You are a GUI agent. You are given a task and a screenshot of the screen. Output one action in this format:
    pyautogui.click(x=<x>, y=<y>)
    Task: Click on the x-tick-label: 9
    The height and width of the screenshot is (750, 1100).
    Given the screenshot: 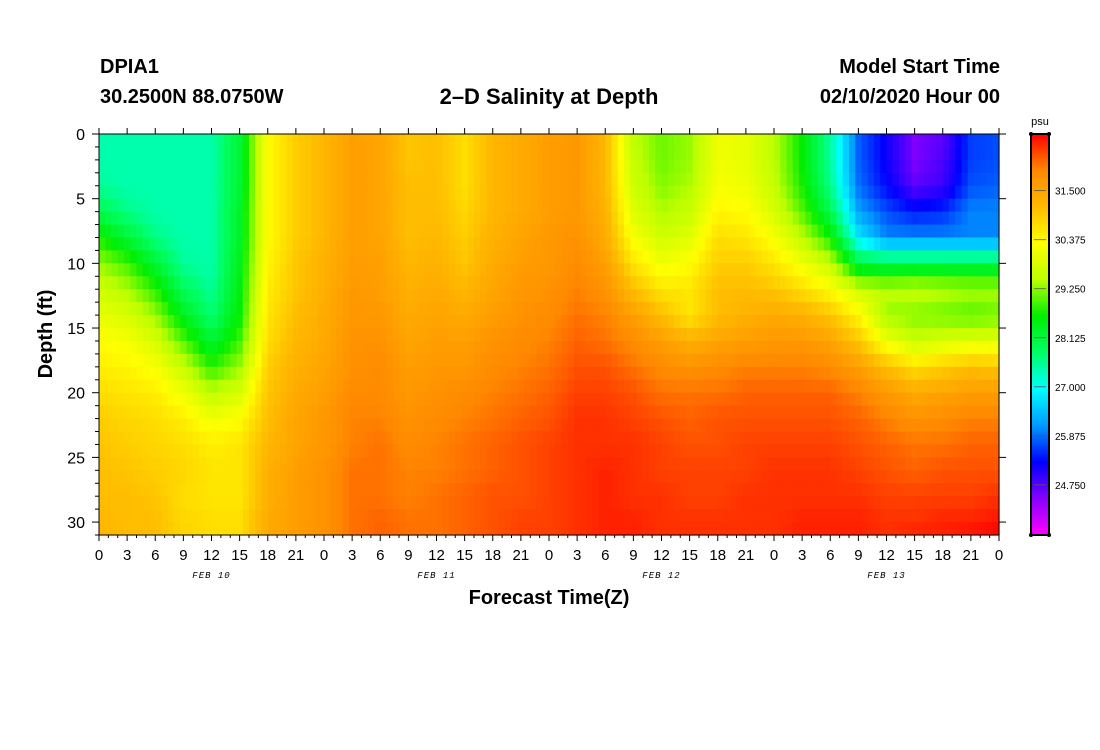 What is the action you would take?
    pyautogui.click(x=858, y=555)
    